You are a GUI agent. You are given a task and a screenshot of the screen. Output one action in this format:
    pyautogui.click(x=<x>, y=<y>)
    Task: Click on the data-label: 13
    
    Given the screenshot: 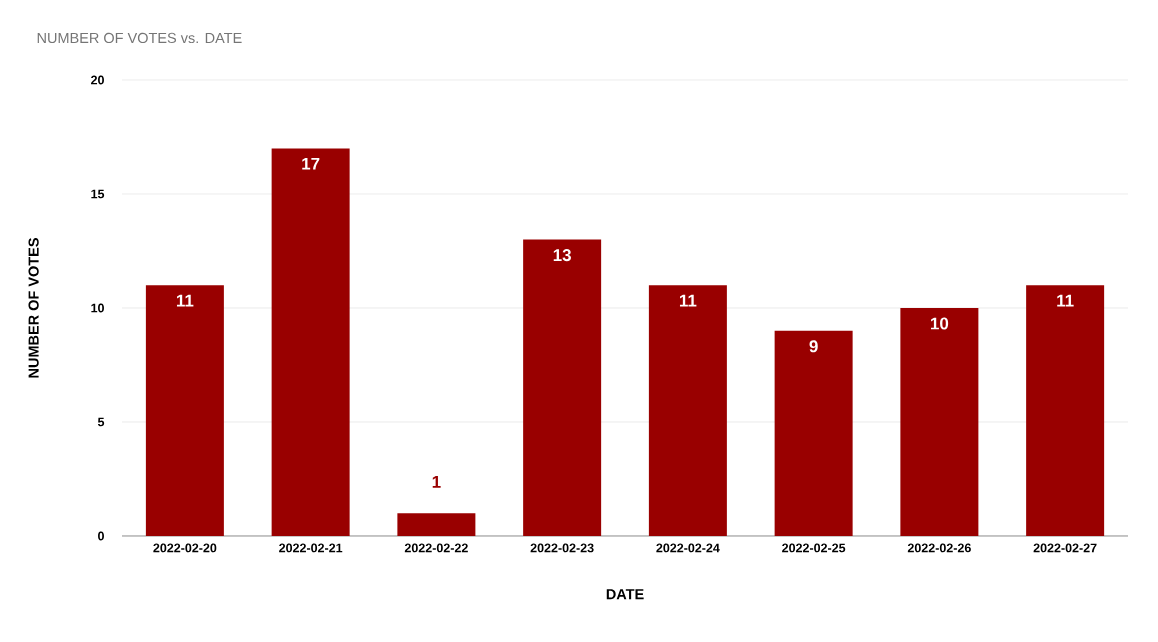 What is the action you would take?
    pyautogui.click(x=562, y=255)
    